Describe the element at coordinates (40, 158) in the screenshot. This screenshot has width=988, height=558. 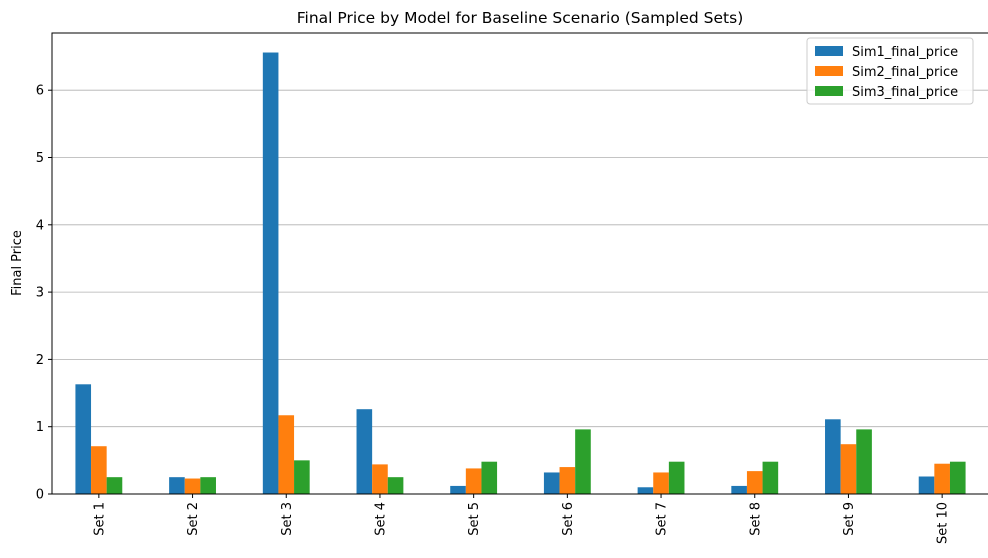
I see `y-tick-label: 5` at that location.